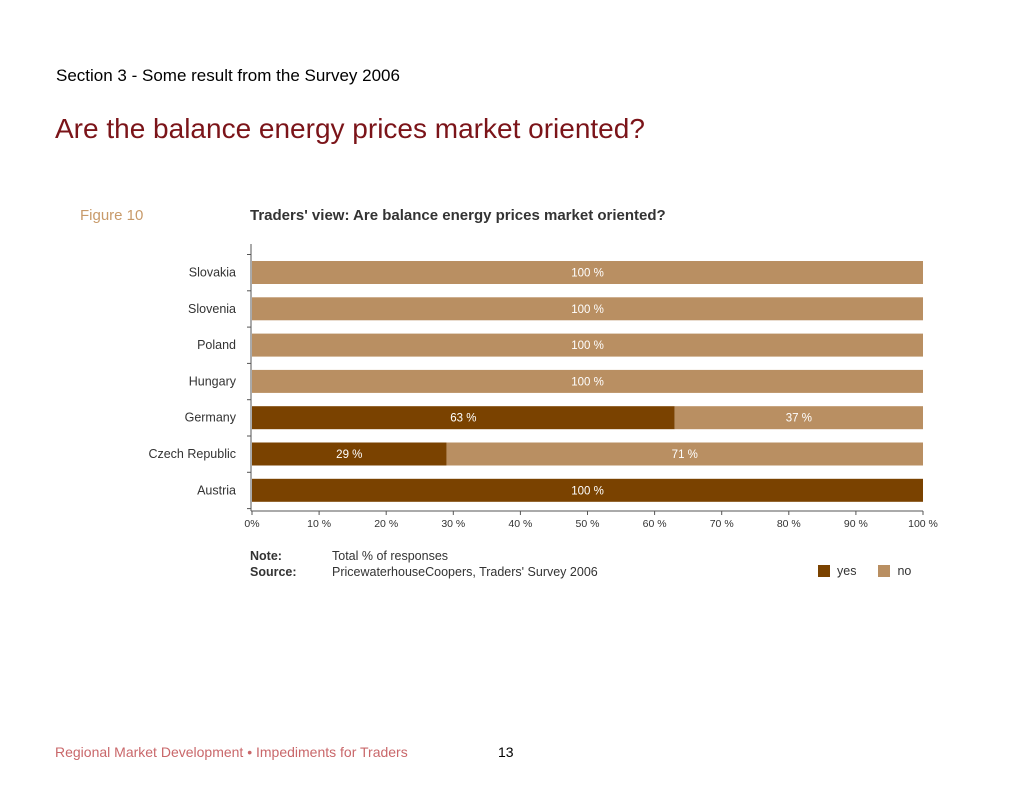  I want to click on page-number: 13, so click(506, 752).